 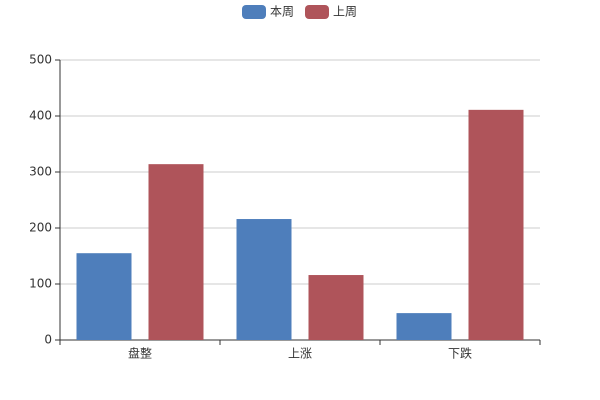 I want to click on y-tick-label: 500, so click(x=40, y=60).